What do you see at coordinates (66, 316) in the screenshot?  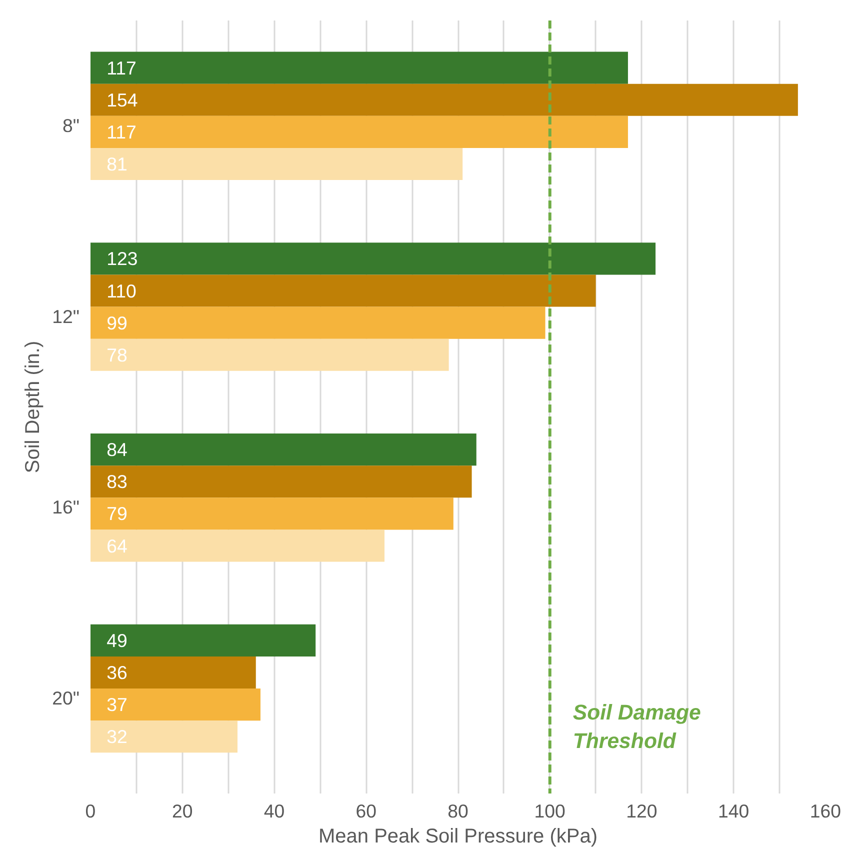 I see `y-tick-label: 12"` at bounding box center [66, 316].